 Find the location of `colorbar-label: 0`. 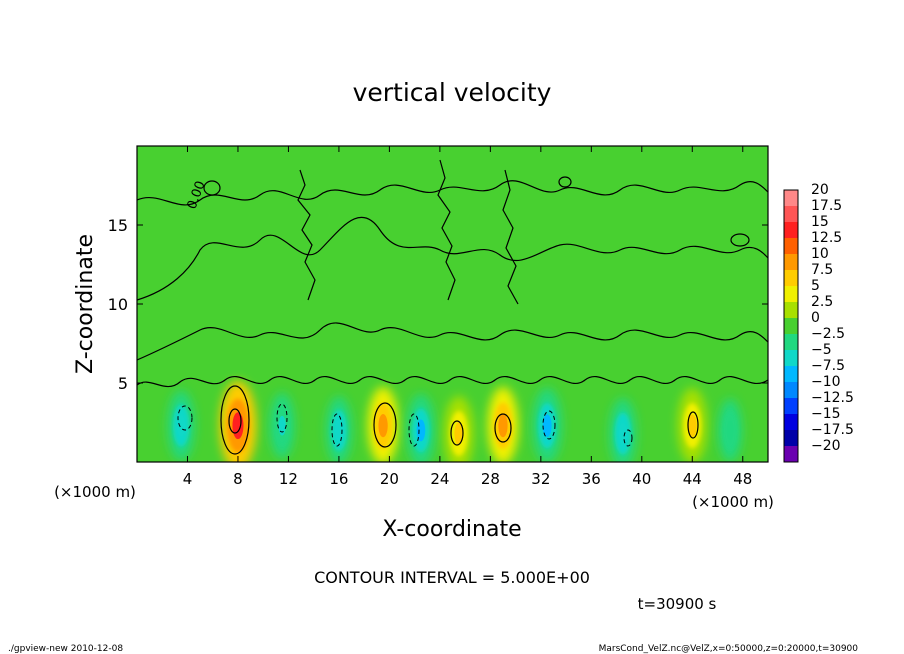

colorbar-label: 0 is located at coordinates (815, 318).